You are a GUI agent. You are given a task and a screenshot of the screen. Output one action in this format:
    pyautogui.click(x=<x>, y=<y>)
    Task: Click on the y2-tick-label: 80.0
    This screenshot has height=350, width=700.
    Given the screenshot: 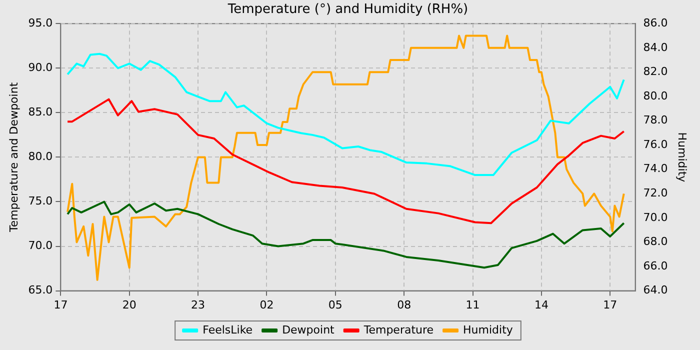 What is the action you would take?
    pyautogui.click(x=655, y=95)
    